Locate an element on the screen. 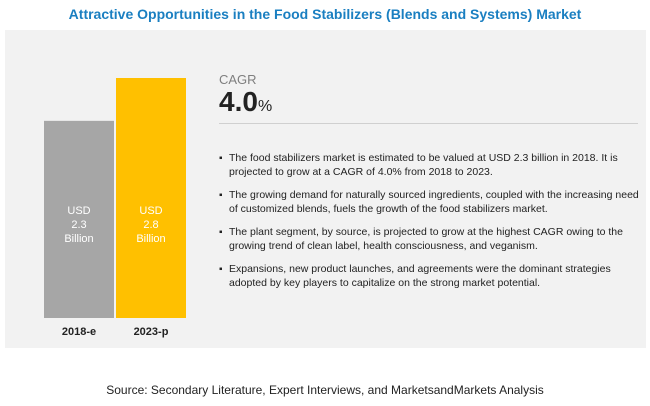 This screenshot has height=406, width=650. bar-value-label: 2.3 is located at coordinates (78, 225).